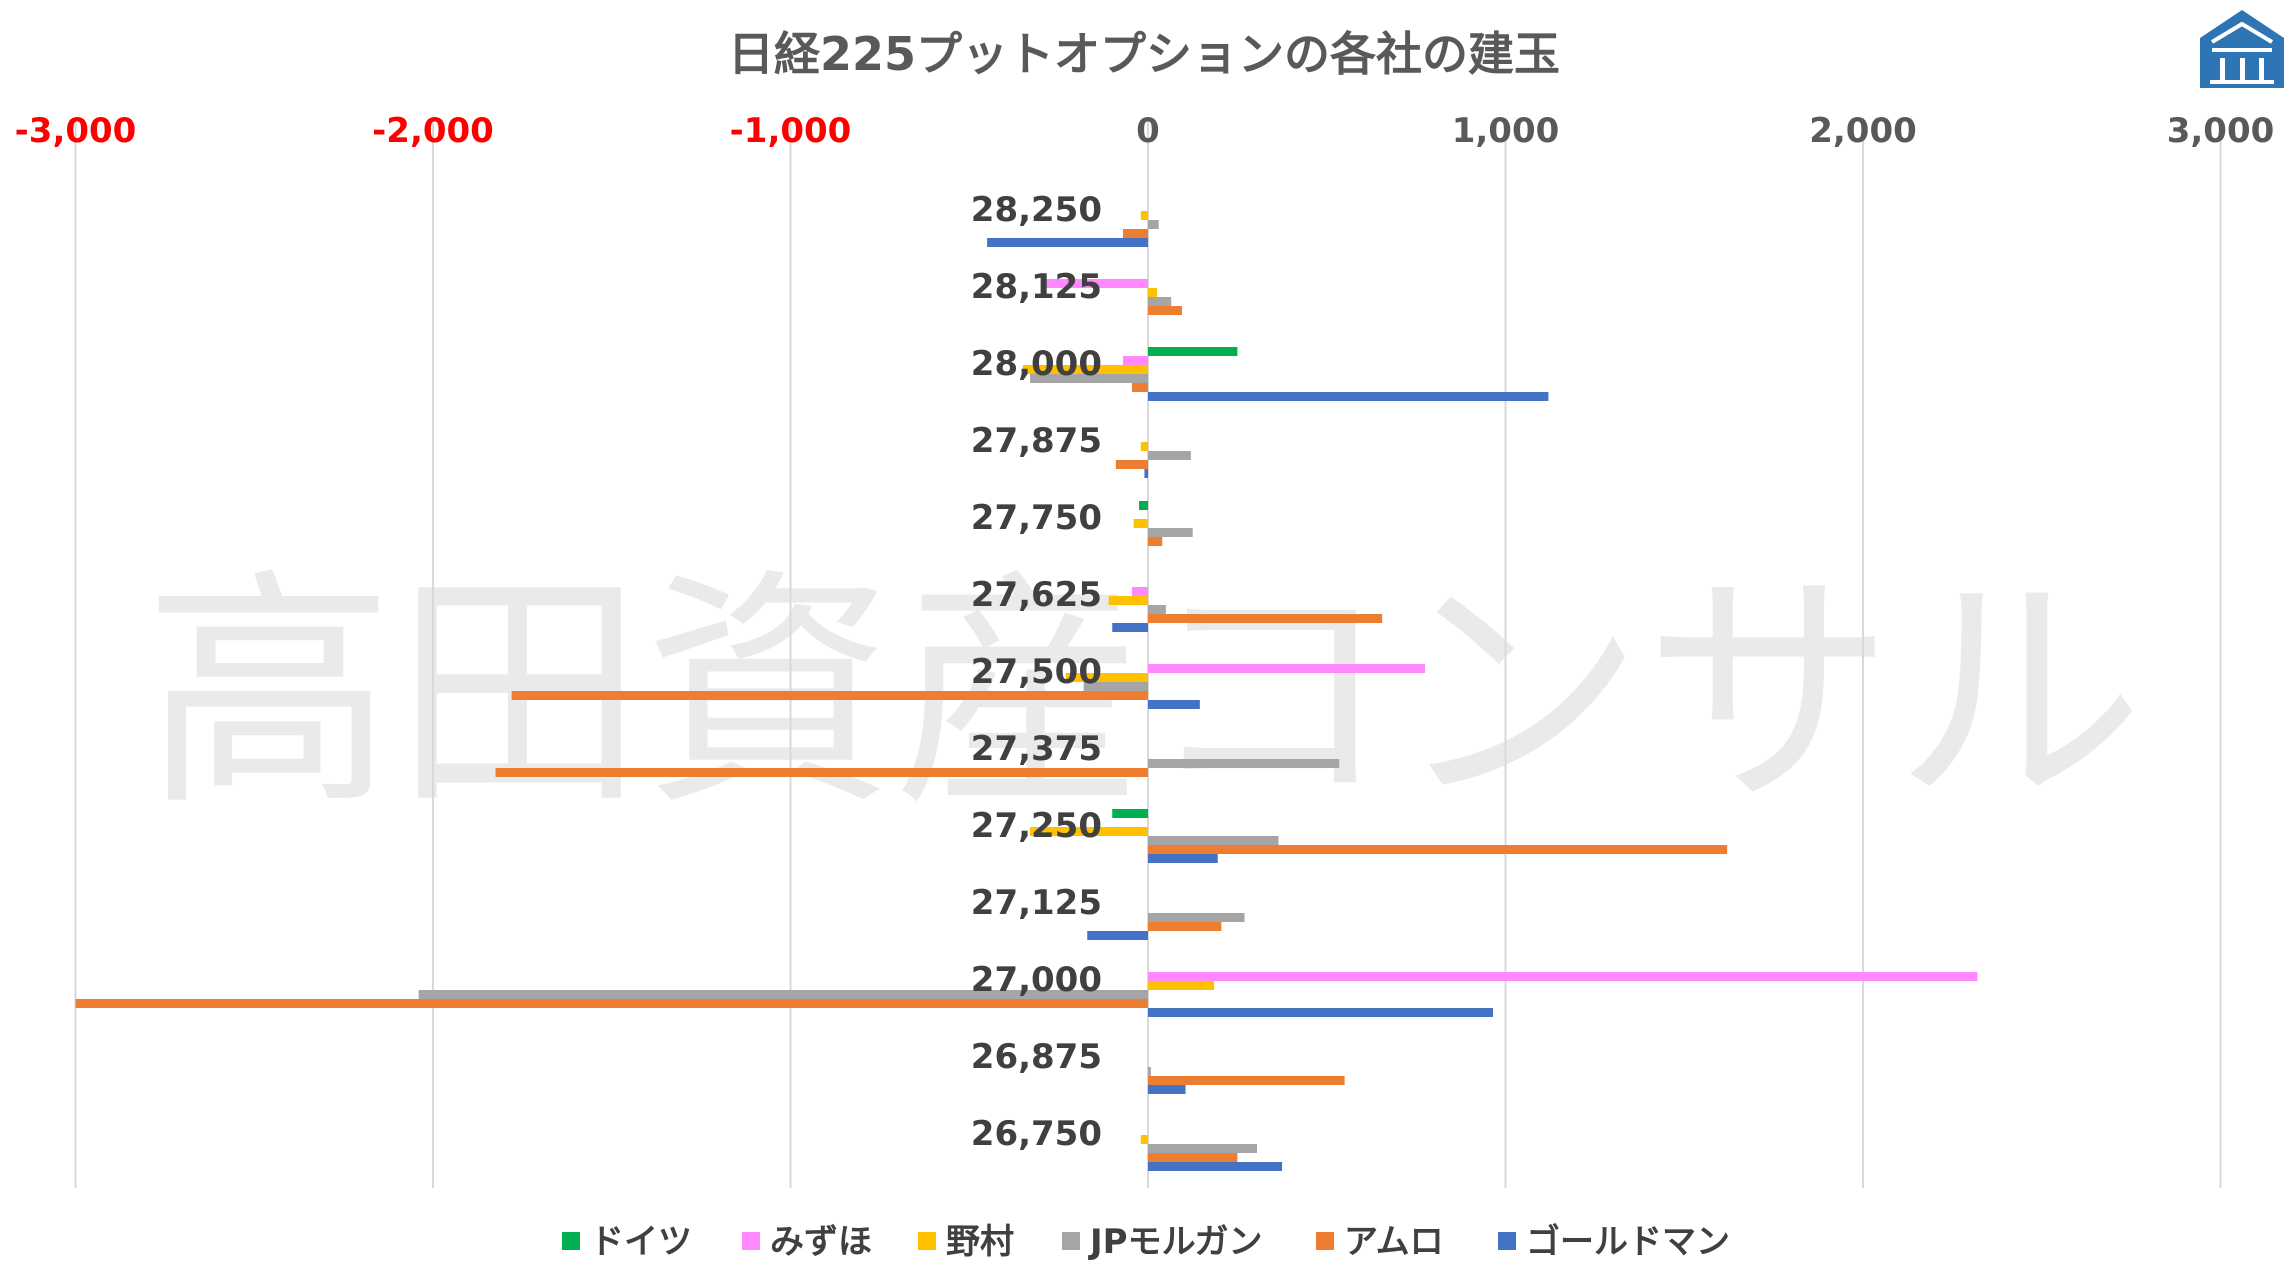 The width and height of the screenshot is (2288, 1286). What do you see at coordinates (791, 131) in the screenshot?
I see `x-tick-label: -1,000` at bounding box center [791, 131].